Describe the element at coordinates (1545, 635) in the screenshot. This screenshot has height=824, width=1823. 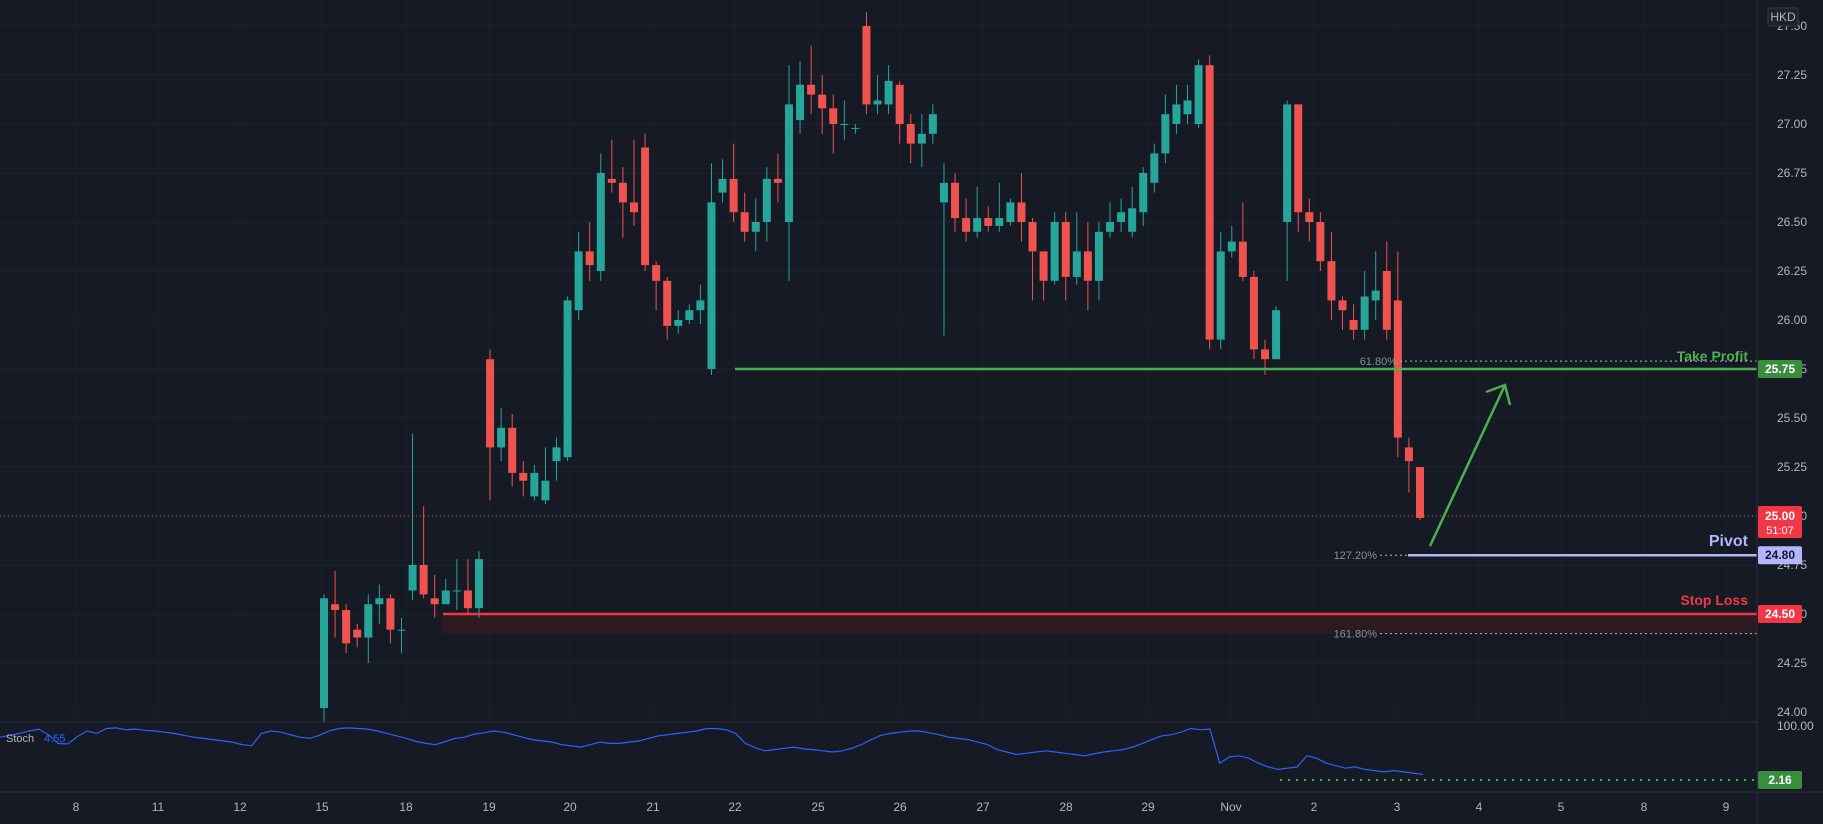
I see `fib-level: 161.80%` at that location.